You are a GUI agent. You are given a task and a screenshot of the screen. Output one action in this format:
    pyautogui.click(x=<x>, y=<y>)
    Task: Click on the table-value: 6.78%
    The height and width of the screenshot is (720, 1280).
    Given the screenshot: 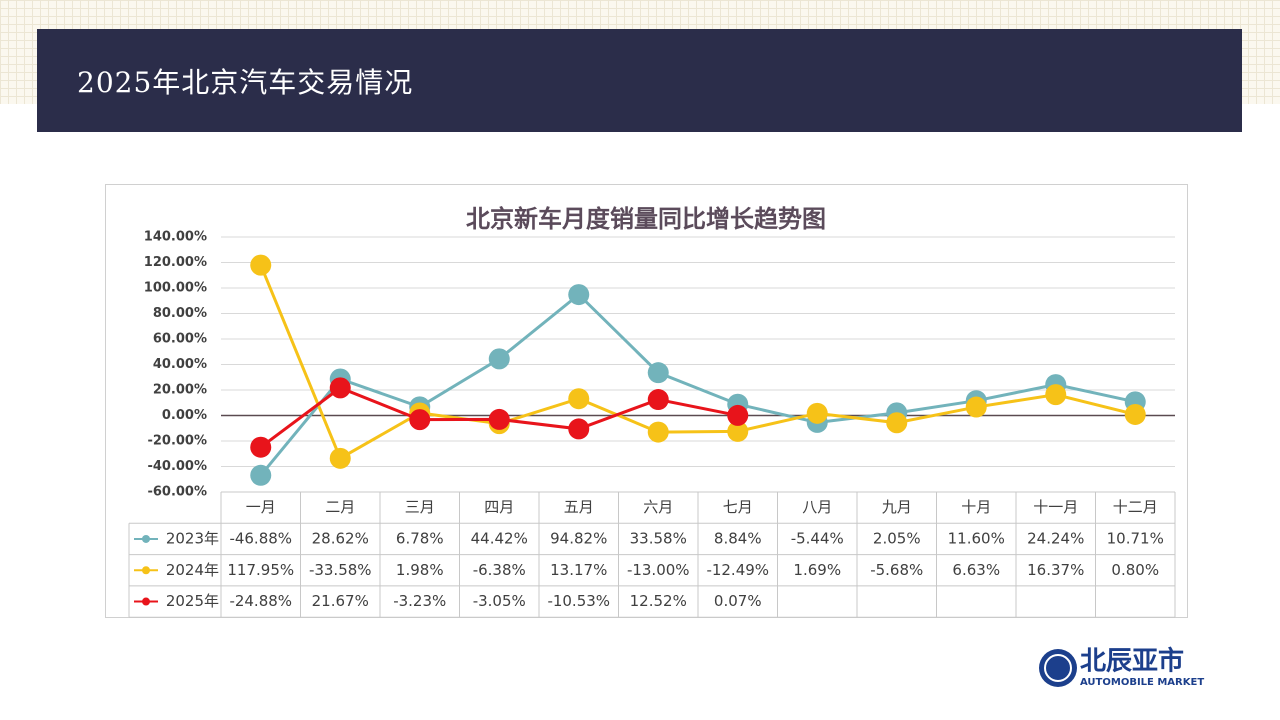 What is the action you would take?
    pyautogui.click(x=420, y=538)
    